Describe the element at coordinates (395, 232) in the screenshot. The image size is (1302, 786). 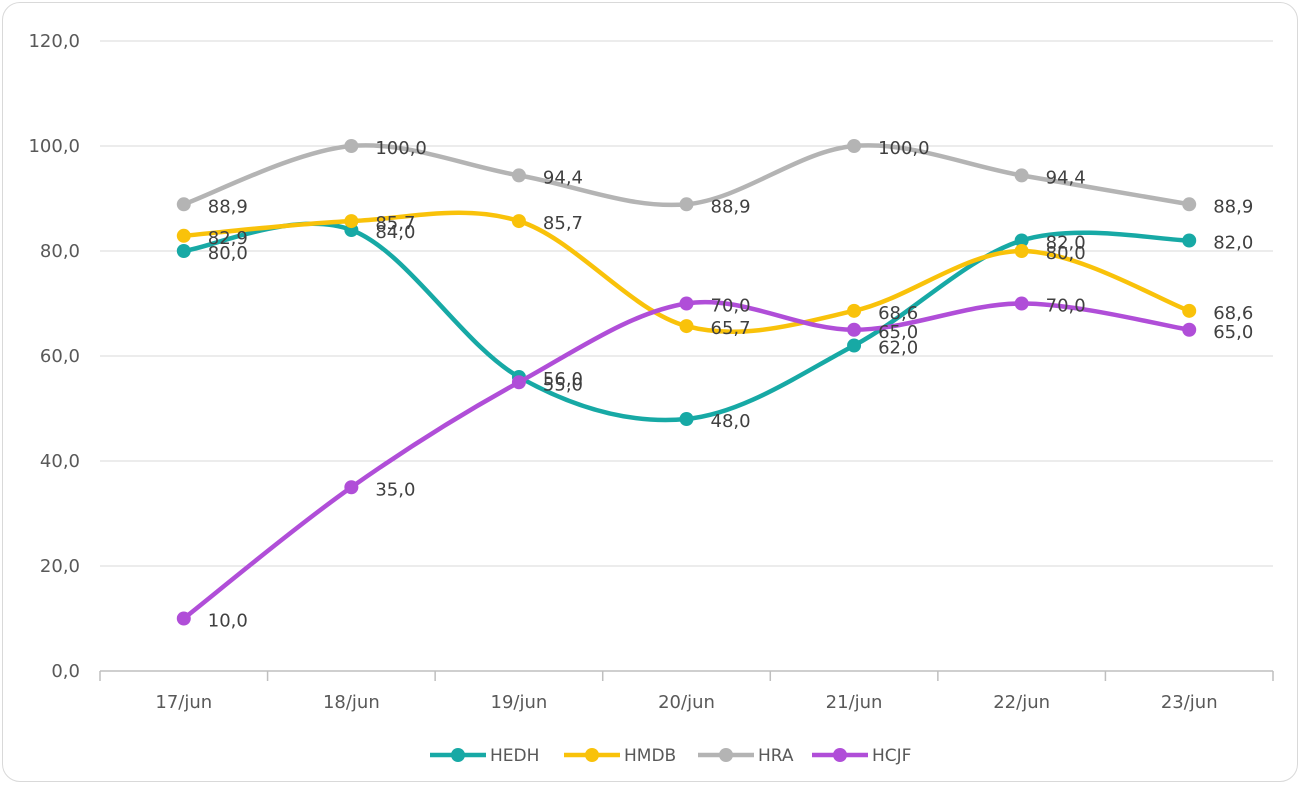
I see `data-label-hedh: 84,0` at that location.